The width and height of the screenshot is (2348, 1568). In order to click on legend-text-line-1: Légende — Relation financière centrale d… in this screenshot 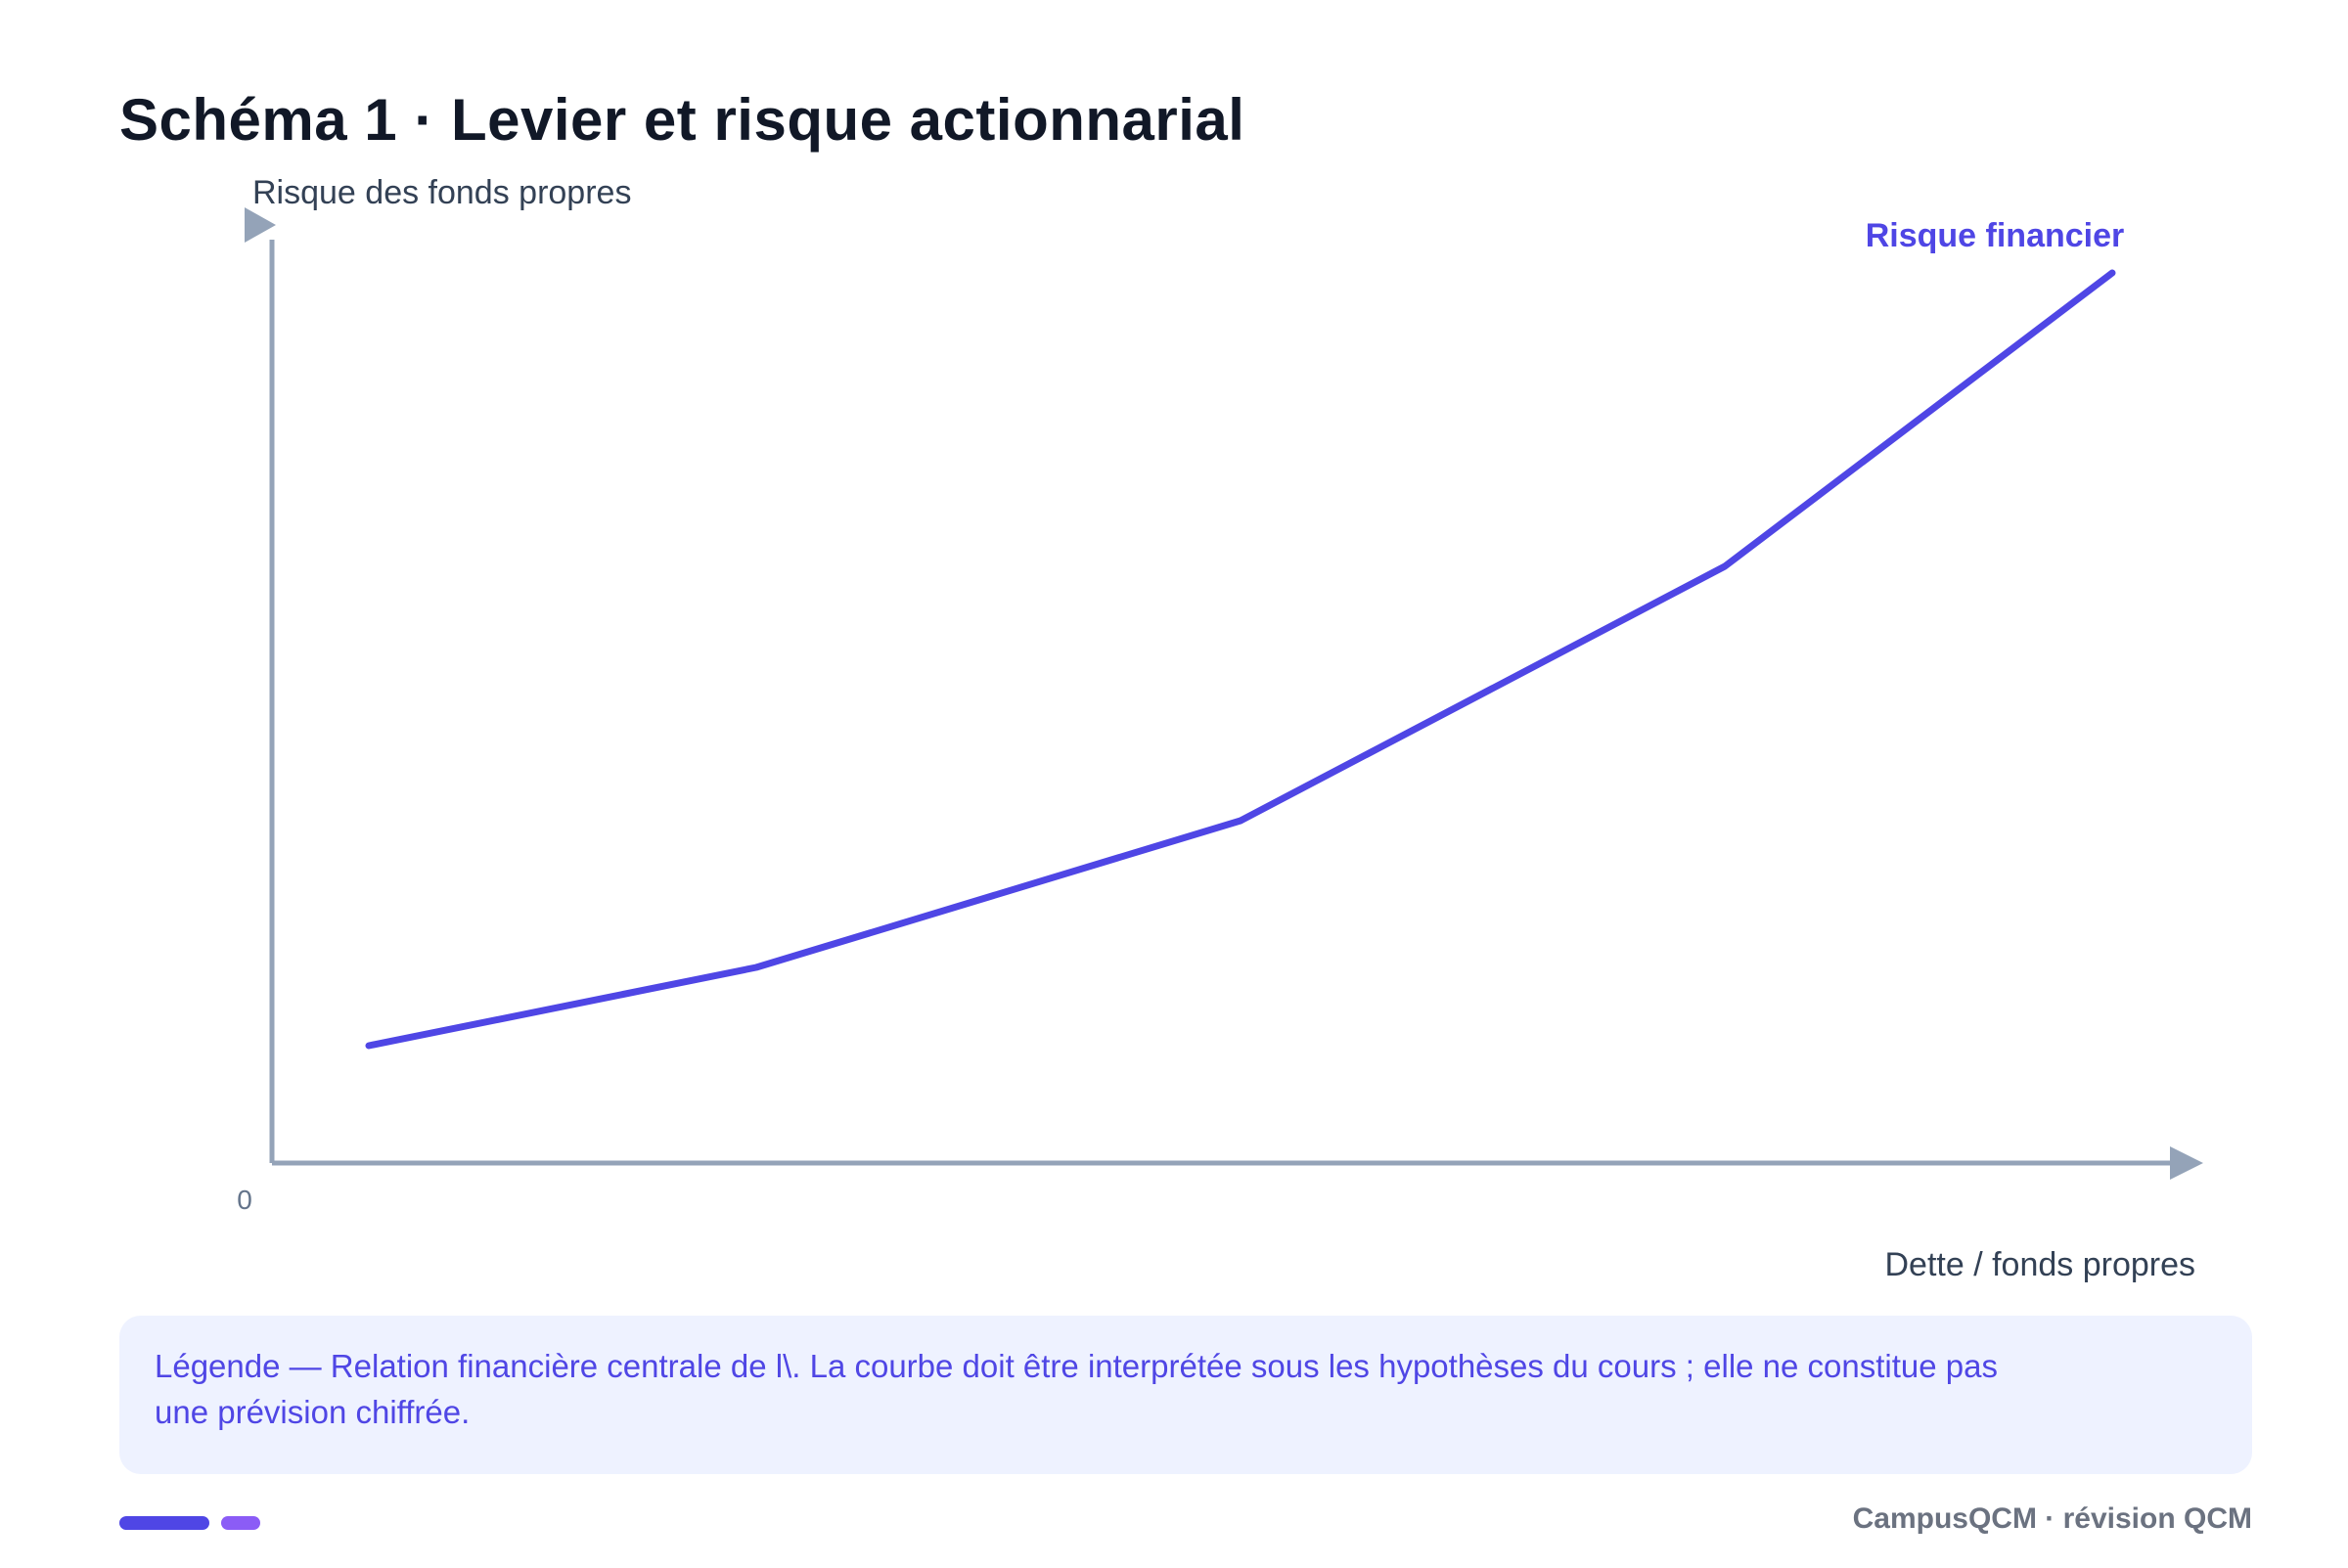, I will do `click(1076, 1366)`.